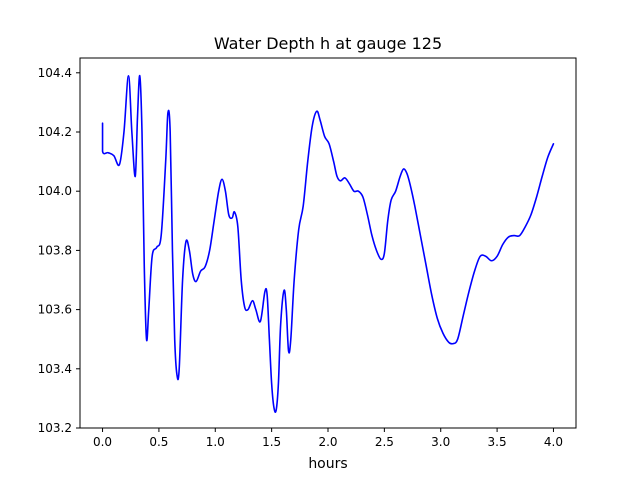 The height and width of the screenshot is (485, 640). What do you see at coordinates (327, 464) in the screenshot?
I see `x-axis-label: hours` at bounding box center [327, 464].